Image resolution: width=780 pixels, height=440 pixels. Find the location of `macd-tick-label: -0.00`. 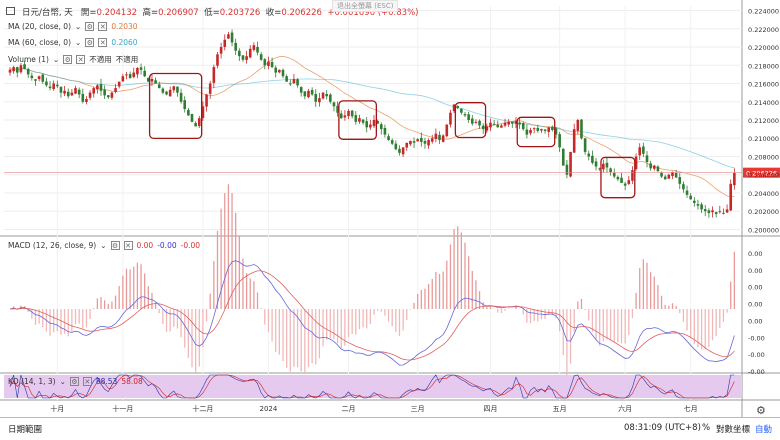

macd-tick-label: -0.00 is located at coordinates (756, 372).